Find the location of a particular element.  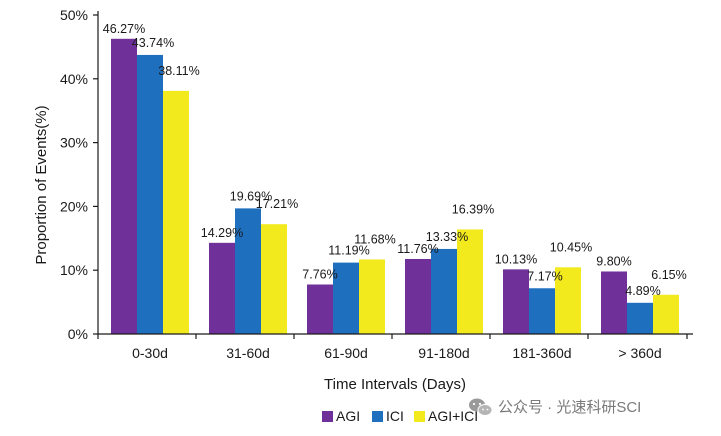

data-label: 7.17% is located at coordinates (544, 276).